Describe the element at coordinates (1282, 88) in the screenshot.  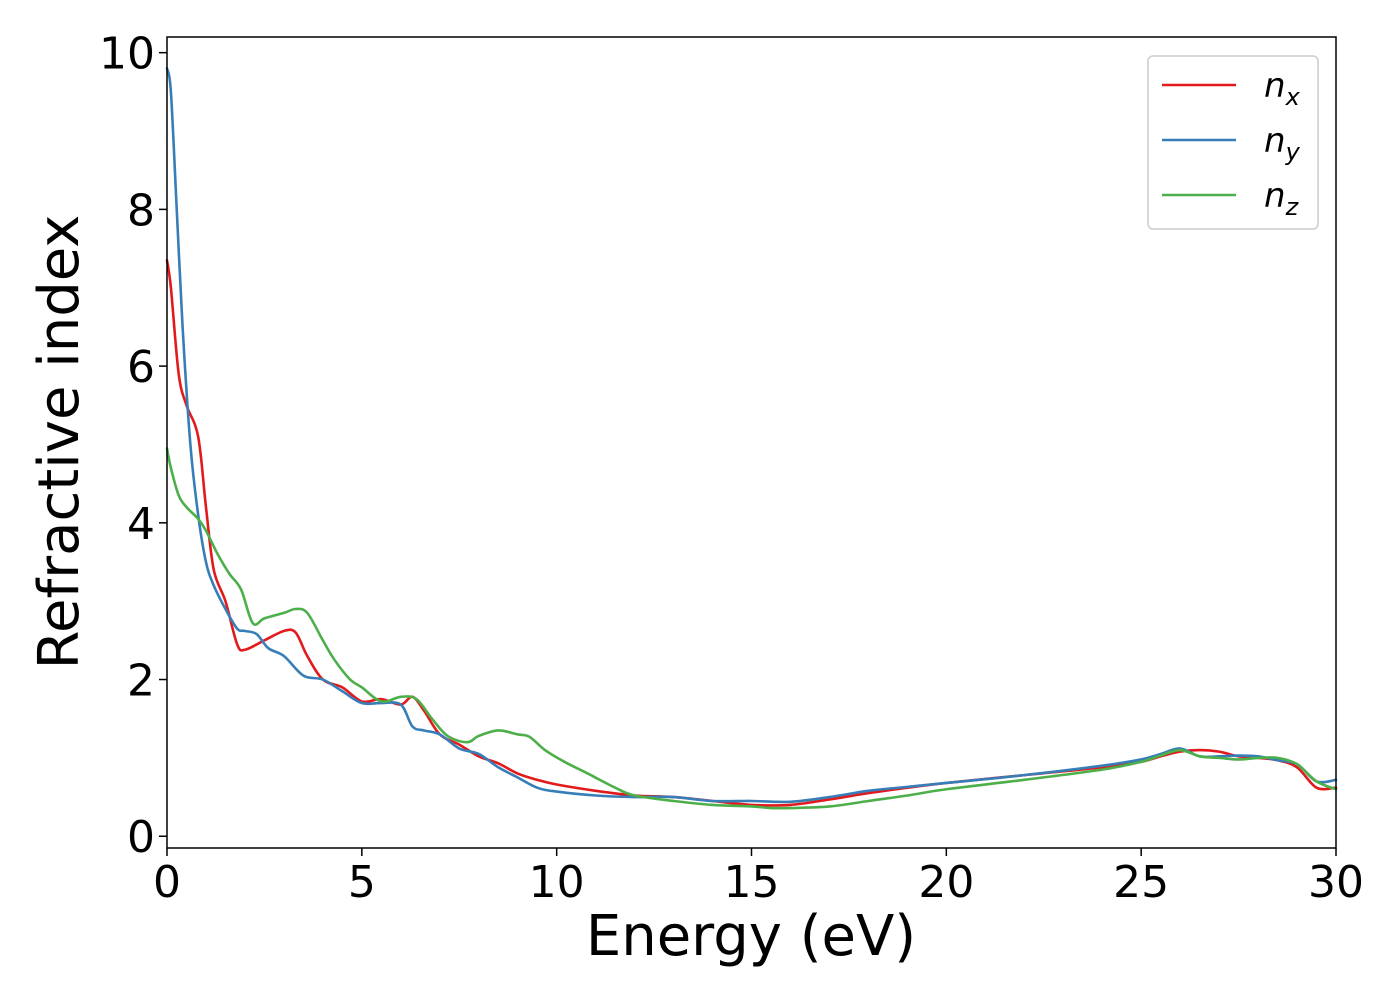
I see `legend-label-n-x: nx` at that location.